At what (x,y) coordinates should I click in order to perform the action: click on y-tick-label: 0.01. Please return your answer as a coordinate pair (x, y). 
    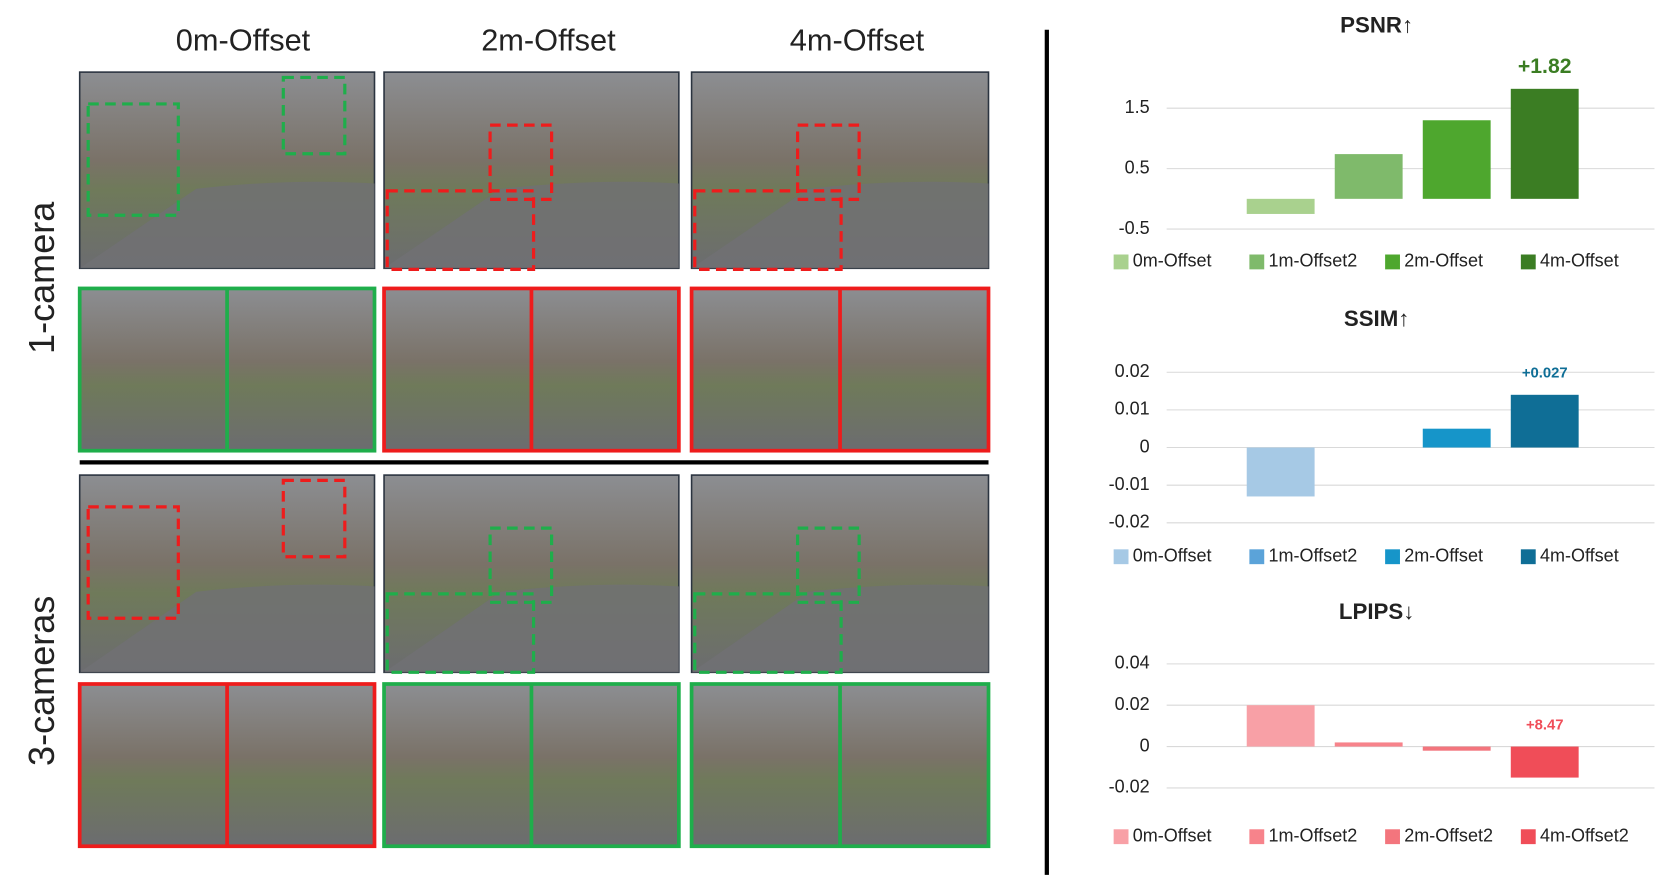
    Looking at the image, I should click on (1132, 409).